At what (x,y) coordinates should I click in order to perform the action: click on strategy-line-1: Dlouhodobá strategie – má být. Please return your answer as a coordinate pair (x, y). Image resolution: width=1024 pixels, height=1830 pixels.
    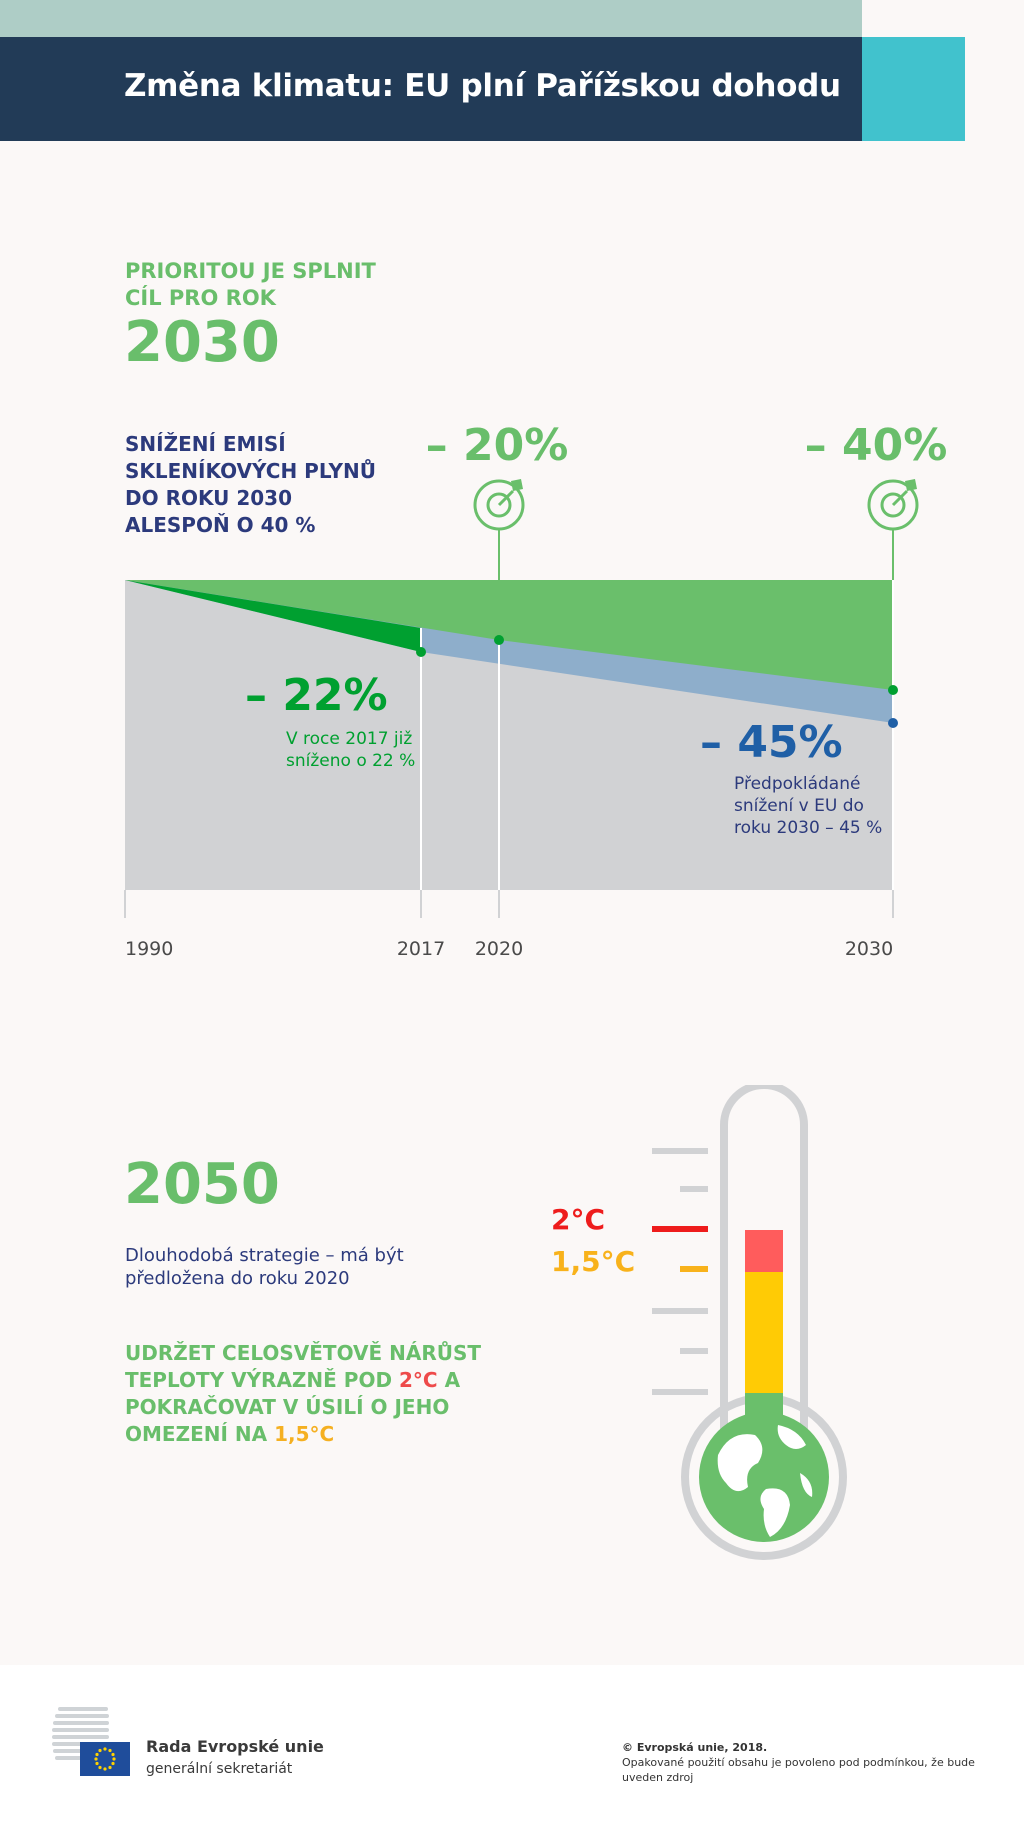
    Looking at the image, I should click on (264, 1255).